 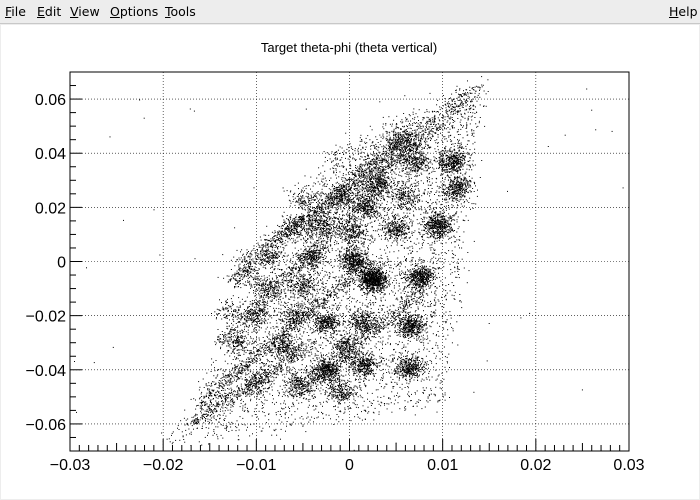 I want to click on menu-edit: Edit, so click(x=49, y=11).